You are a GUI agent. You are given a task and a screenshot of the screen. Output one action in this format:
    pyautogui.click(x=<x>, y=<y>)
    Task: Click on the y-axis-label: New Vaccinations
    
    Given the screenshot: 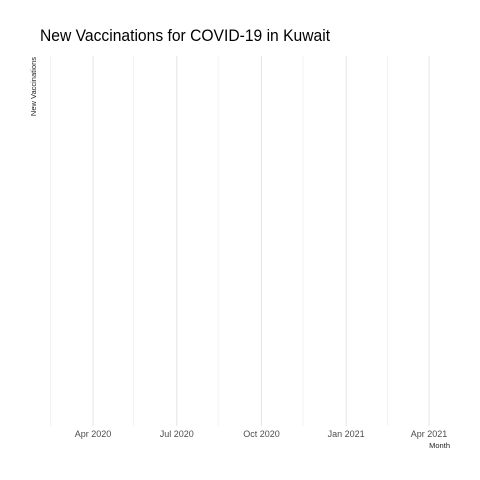 What is the action you would take?
    pyautogui.click(x=33, y=86)
    